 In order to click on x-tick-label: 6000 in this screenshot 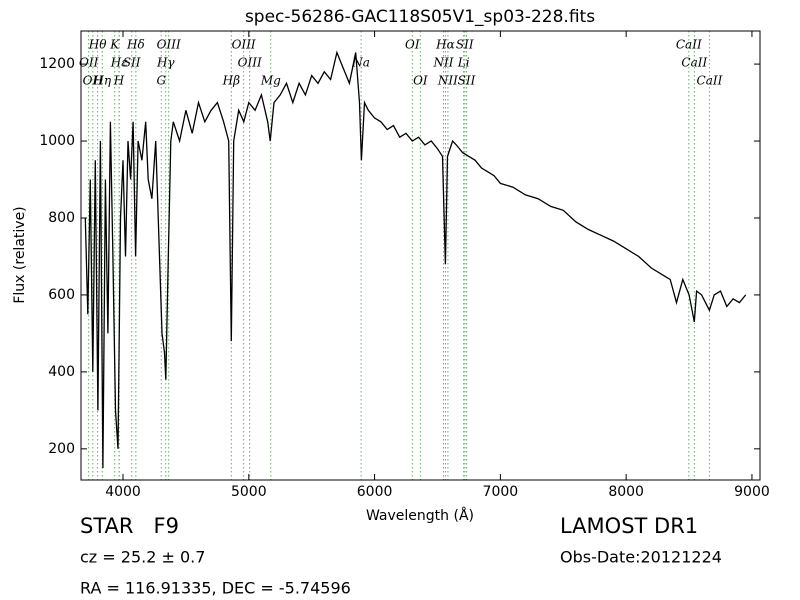, I will do `click(375, 492)`.